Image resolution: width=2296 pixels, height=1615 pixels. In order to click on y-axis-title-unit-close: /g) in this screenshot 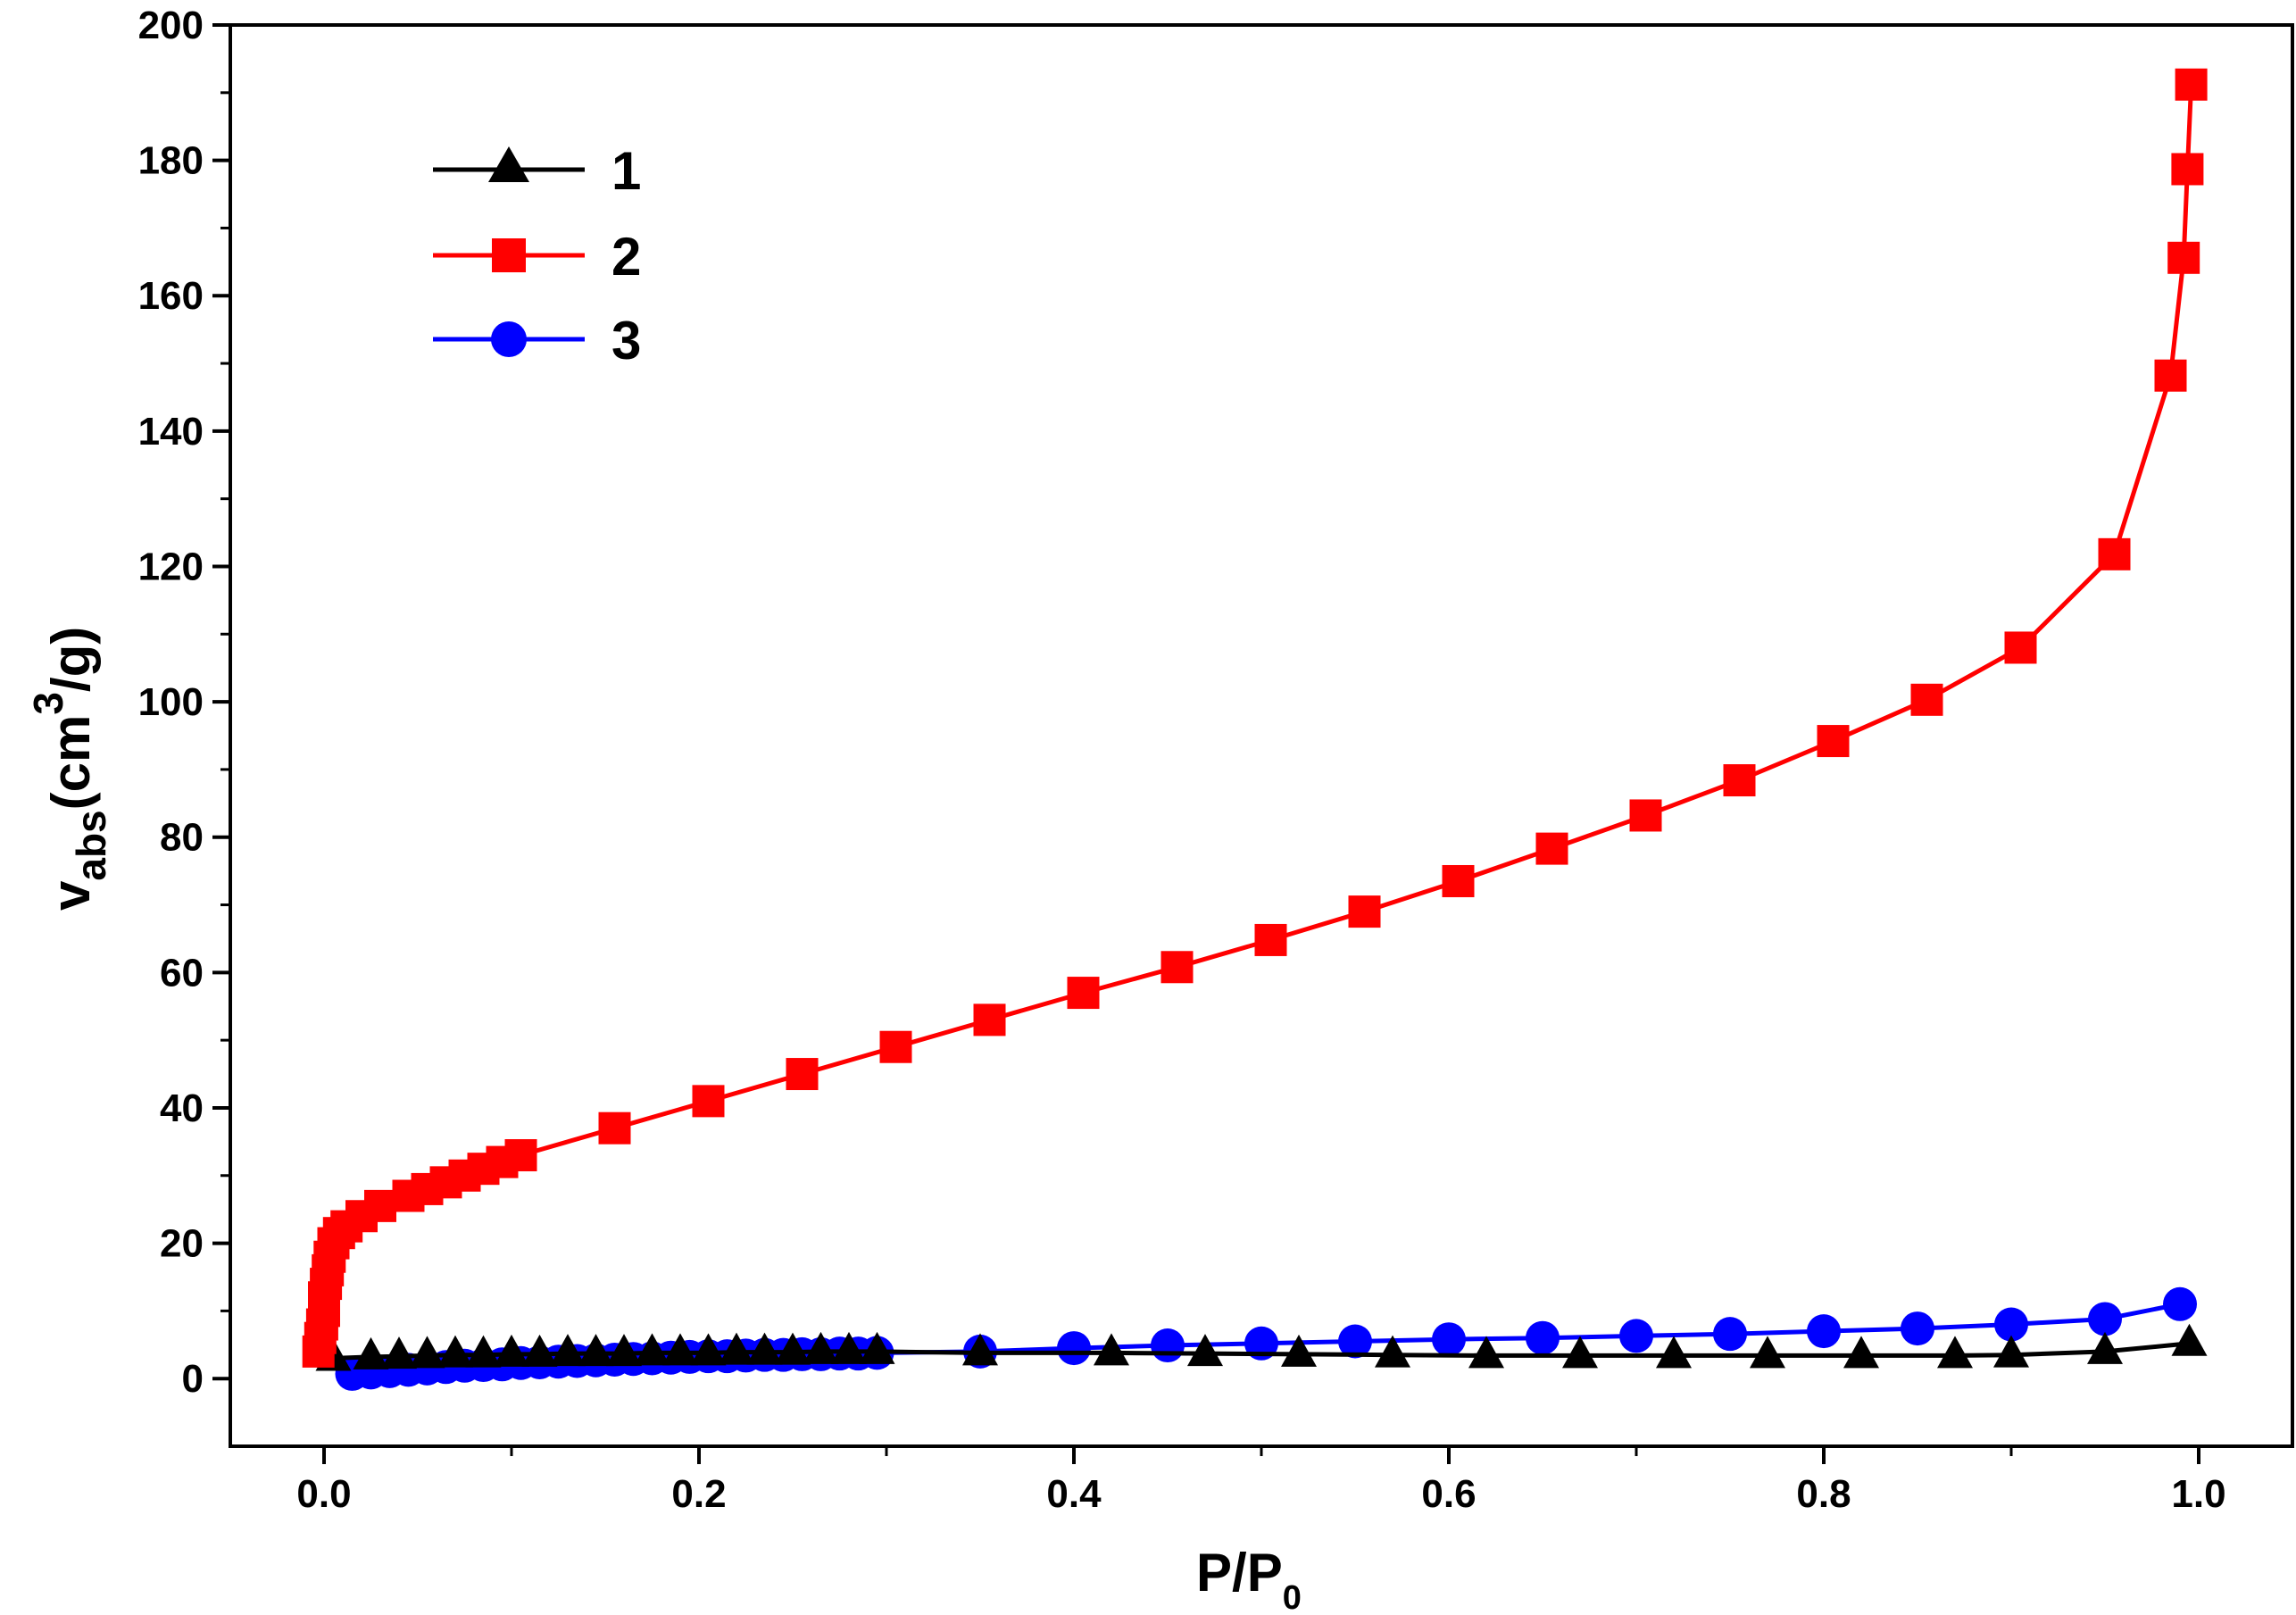, I will do `click(71, 660)`.